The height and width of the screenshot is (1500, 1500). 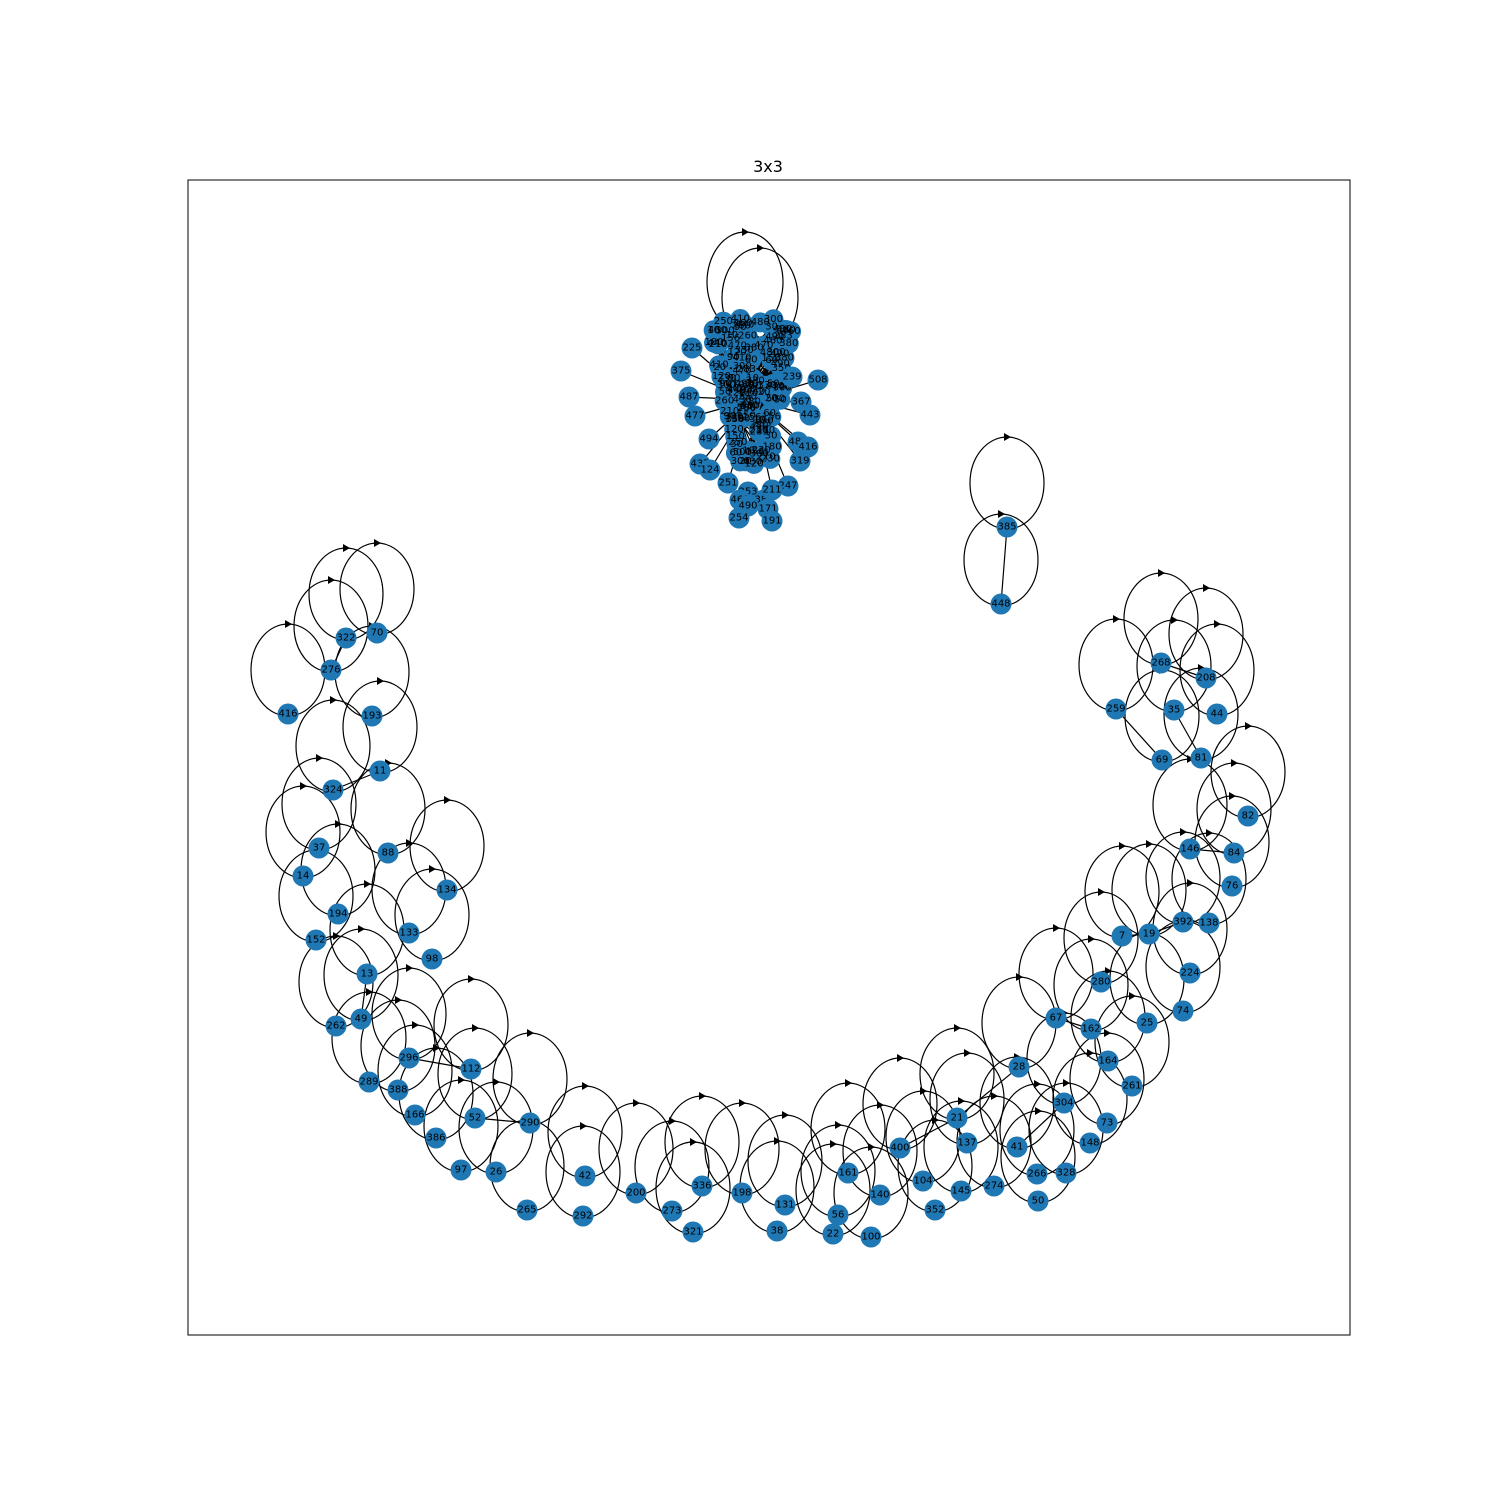 What do you see at coordinates (759, 420) in the screenshot?
I see `node-label: 10` at bounding box center [759, 420].